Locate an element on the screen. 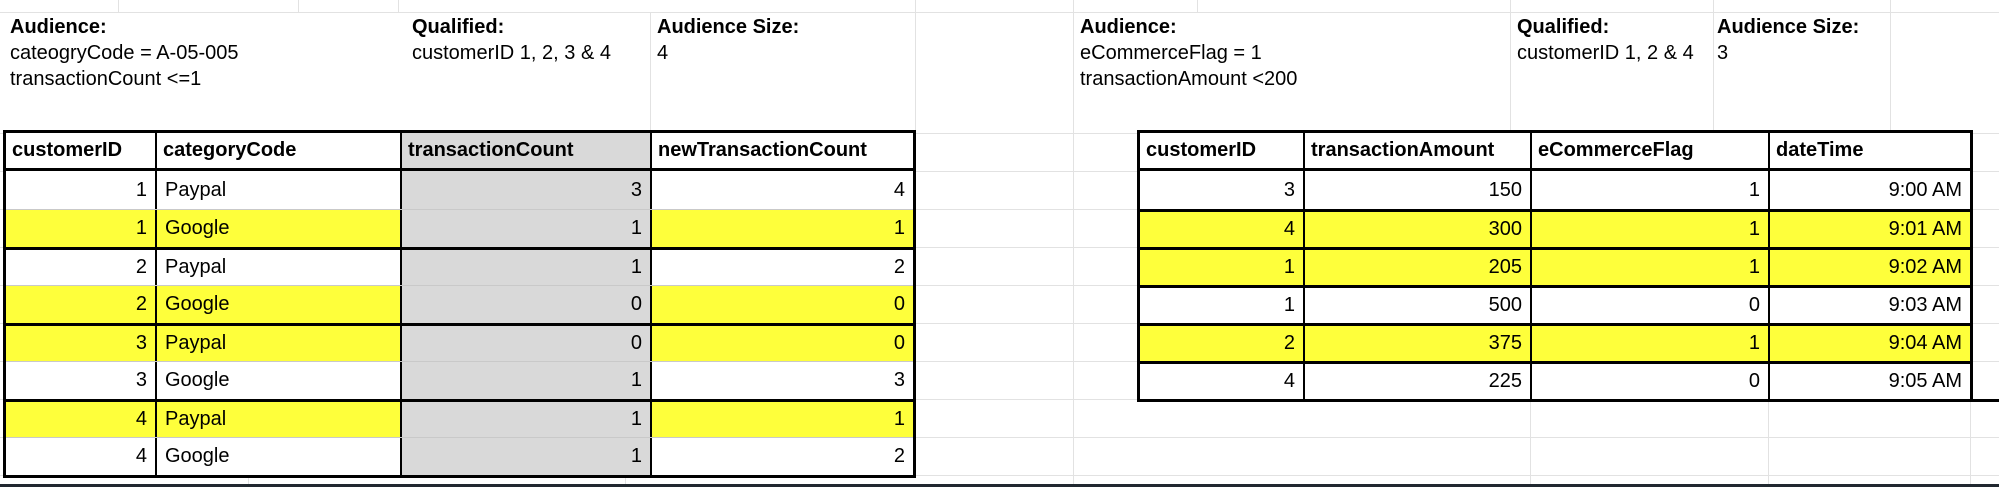 Image resolution: width=1999 pixels, height=490 pixels. cell-transactionCount-row7: 1 is located at coordinates (525, 419).